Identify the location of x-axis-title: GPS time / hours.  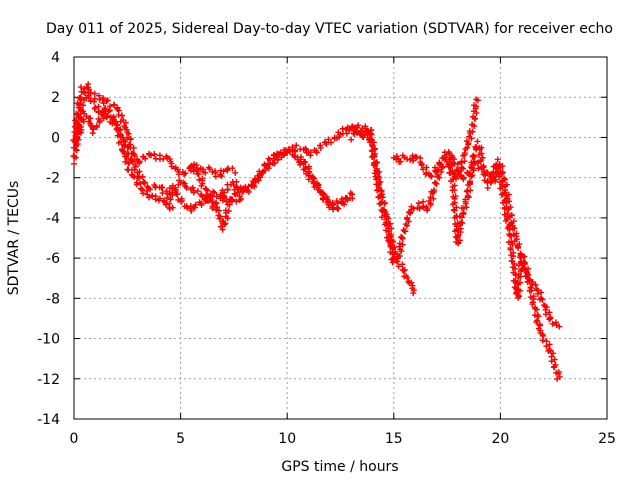
(339, 467).